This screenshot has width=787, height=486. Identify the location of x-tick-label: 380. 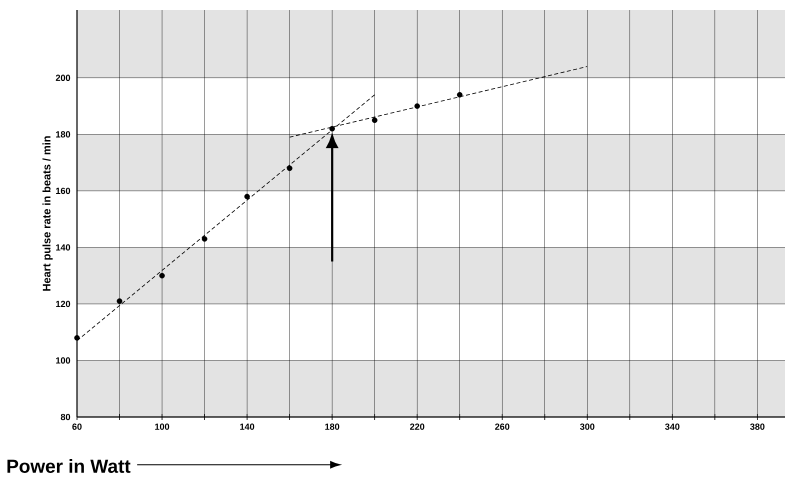
(757, 427).